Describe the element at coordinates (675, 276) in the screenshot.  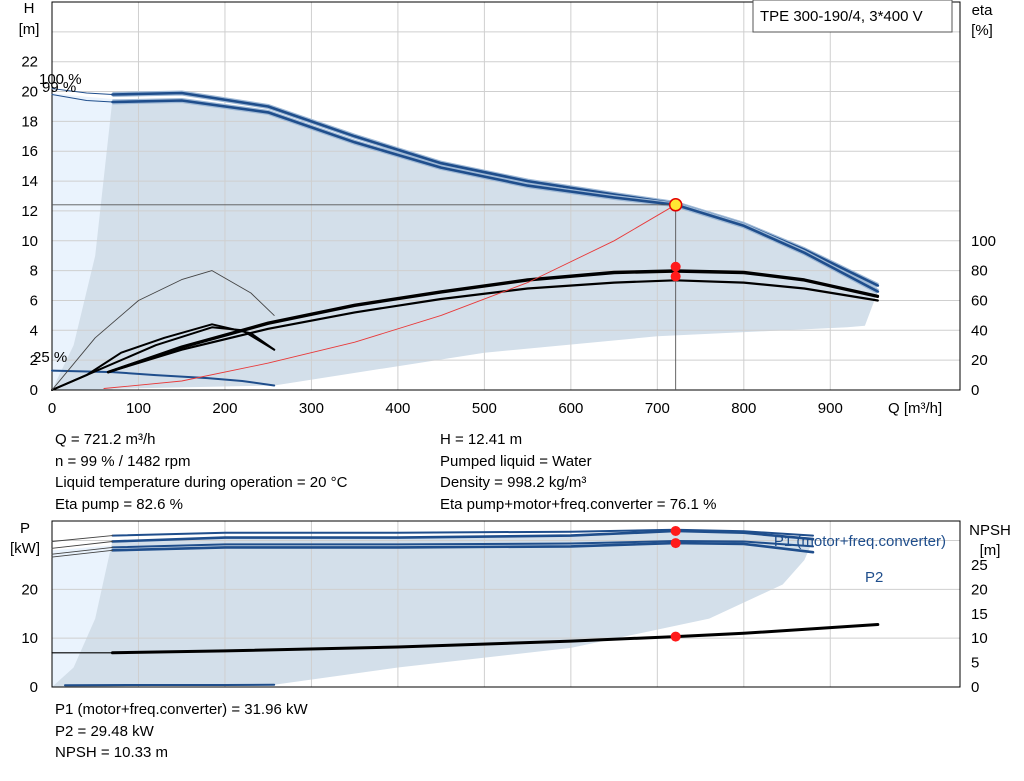
I see `eta-total-point` at that location.